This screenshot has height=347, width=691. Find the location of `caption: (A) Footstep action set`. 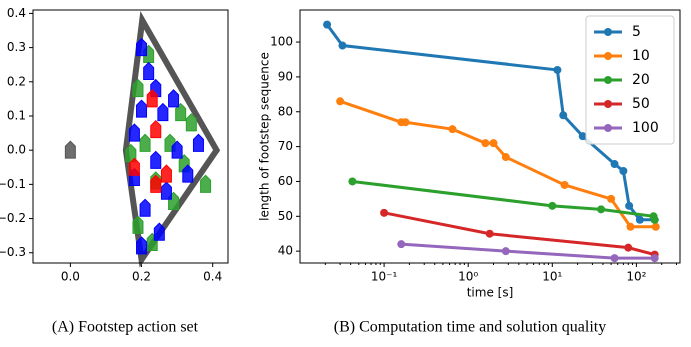

caption: (A) Footstep action set is located at coordinates (125, 327).